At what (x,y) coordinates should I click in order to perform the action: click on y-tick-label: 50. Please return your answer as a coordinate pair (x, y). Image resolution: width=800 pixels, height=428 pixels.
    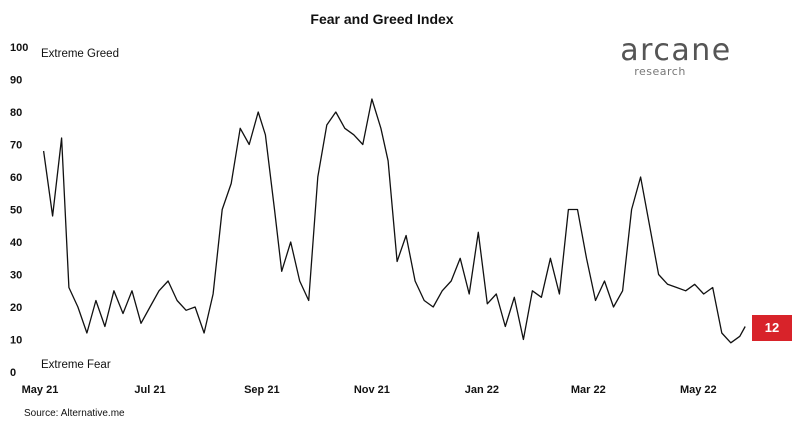
    Looking at the image, I should click on (16, 211).